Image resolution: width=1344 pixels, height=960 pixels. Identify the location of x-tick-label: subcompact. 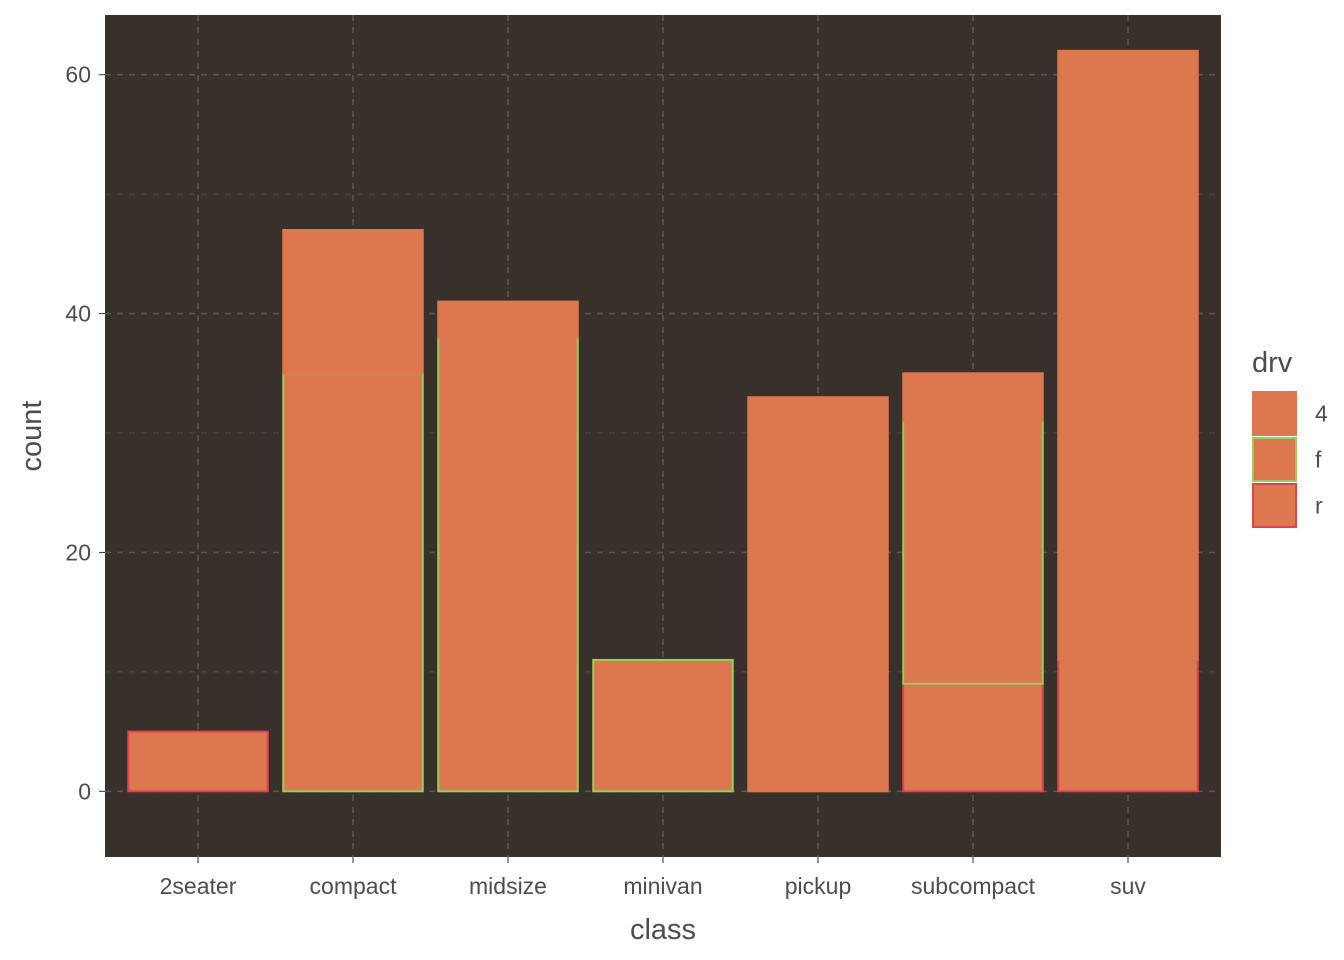
(973, 886).